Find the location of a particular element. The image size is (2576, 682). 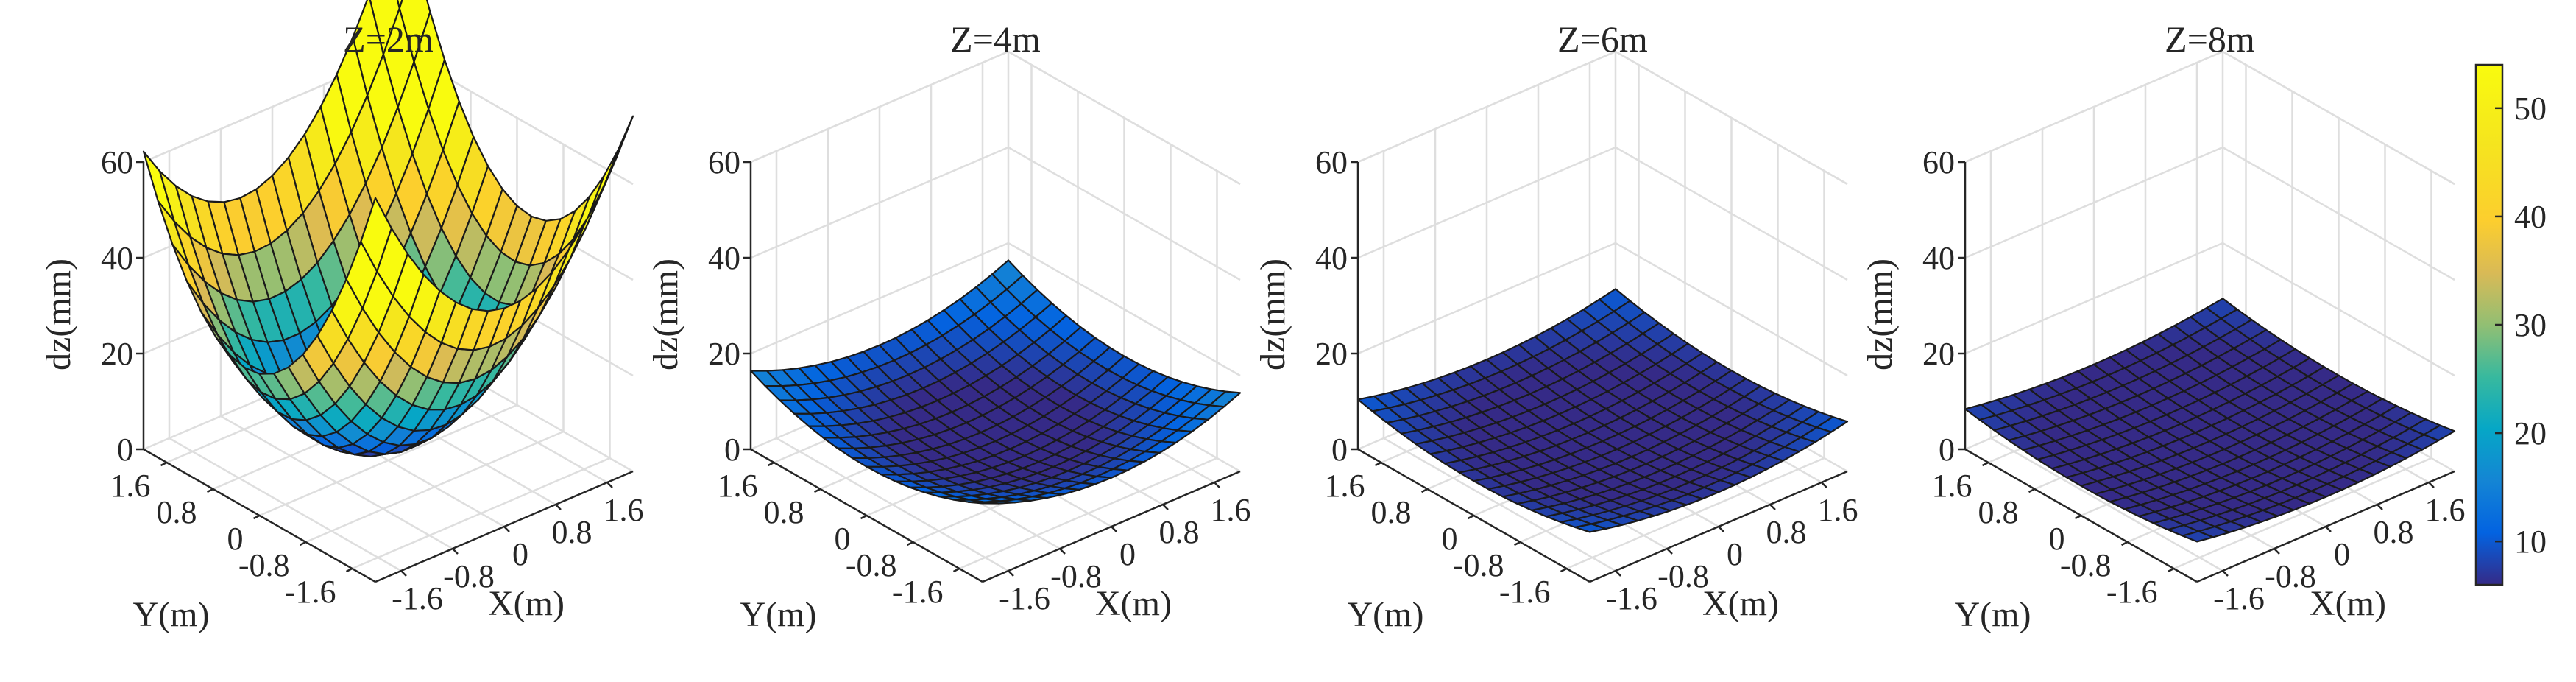

colorbar-tick-label: 40 is located at coordinates (2530, 217).